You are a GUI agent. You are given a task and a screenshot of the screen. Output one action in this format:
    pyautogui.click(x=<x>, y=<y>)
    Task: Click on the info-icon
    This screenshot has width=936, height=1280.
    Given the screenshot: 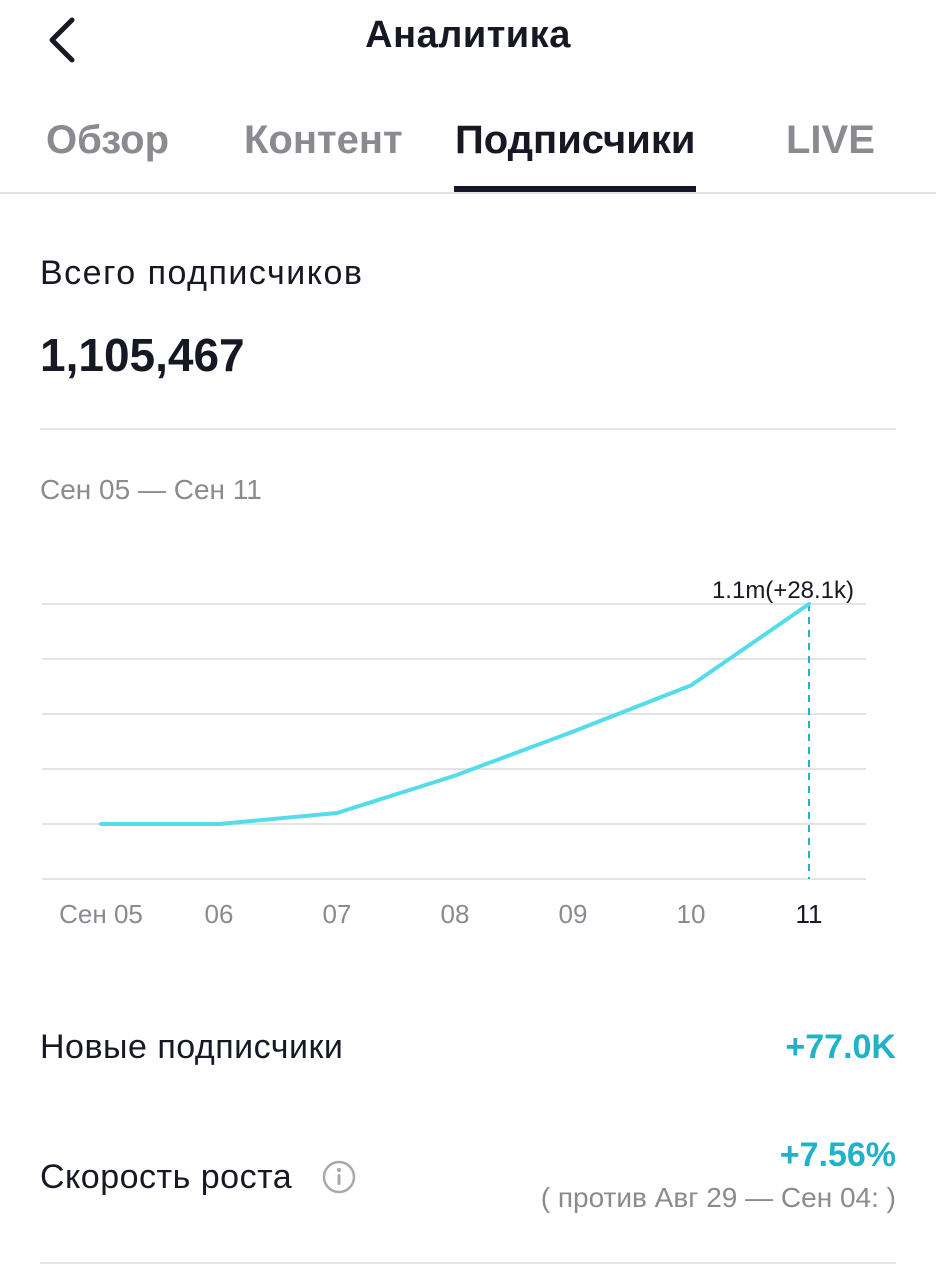 What is the action you would take?
    pyautogui.click(x=339, y=1177)
    